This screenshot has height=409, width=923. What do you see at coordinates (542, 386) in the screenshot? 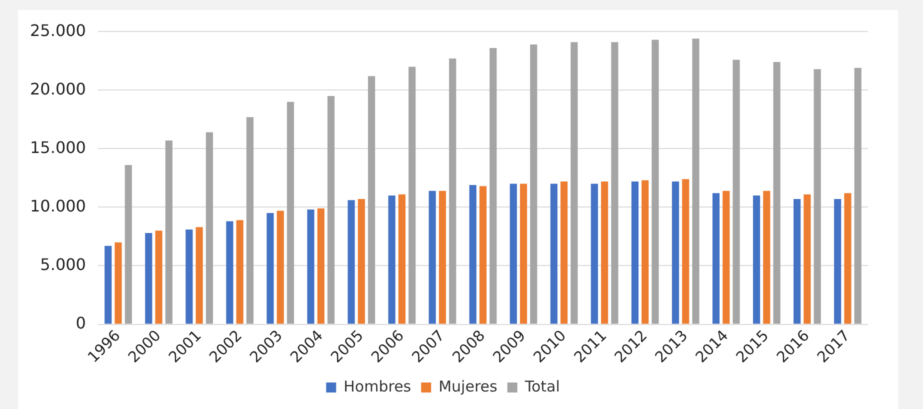
I see `legend-label: Total` at bounding box center [542, 386].